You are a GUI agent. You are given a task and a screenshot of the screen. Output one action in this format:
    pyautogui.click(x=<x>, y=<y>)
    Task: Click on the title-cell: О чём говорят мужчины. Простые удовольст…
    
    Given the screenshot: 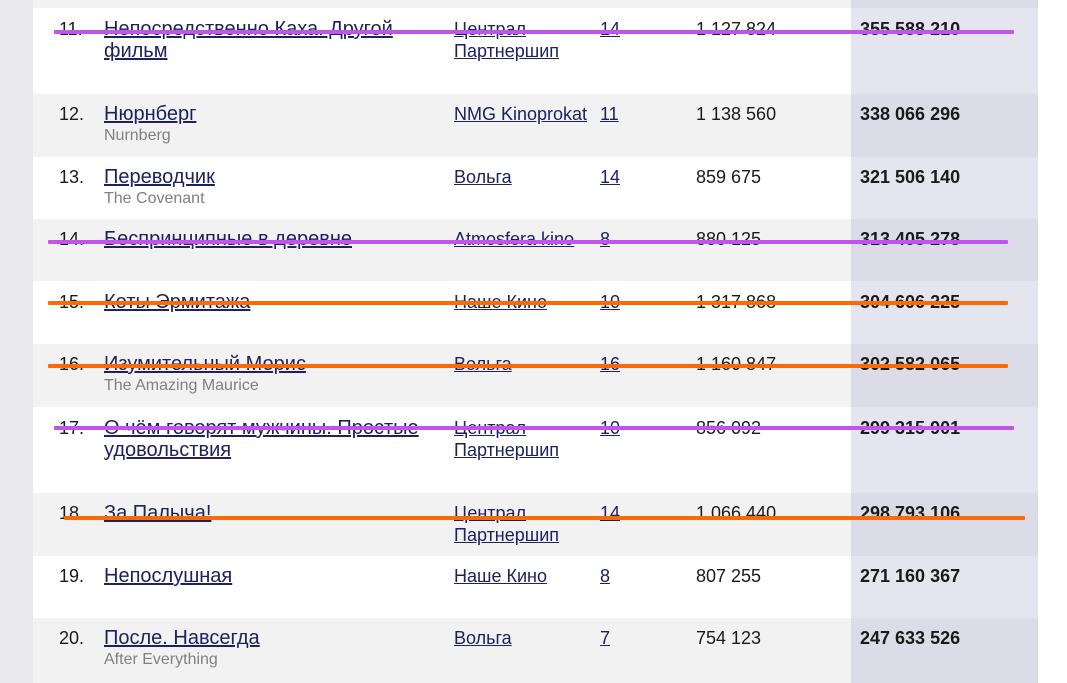 What is the action you would take?
    pyautogui.click(x=276, y=439)
    